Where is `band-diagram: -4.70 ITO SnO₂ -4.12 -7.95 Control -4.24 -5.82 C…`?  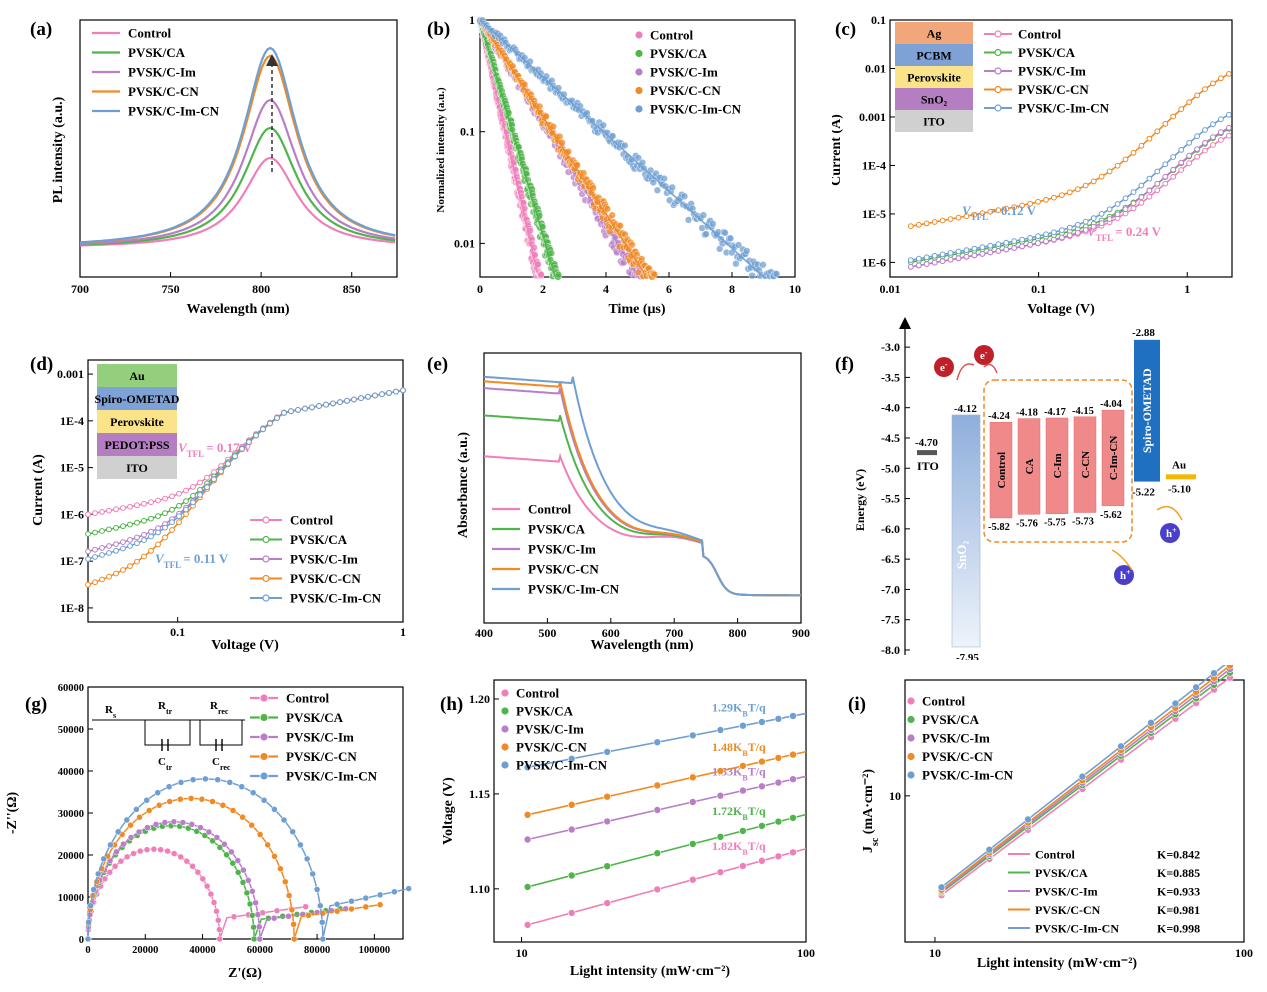
band-diagram: -4.70 ITO SnO₂ -4.12 -7.95 Control -4.24 -5.82 C… is located at coordinates (1055, 493).